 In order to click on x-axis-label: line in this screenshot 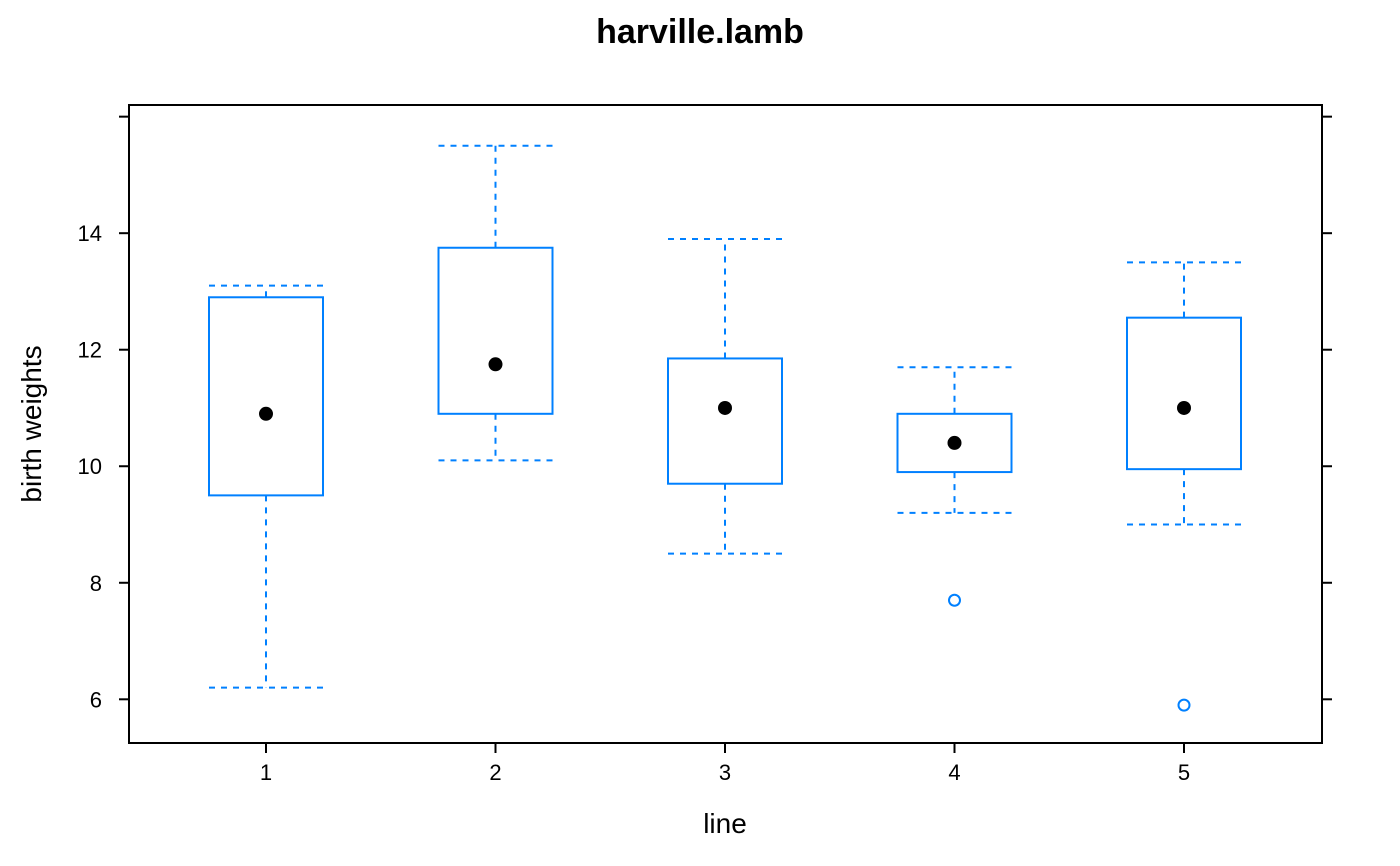, I will do `click(725, 823)`.